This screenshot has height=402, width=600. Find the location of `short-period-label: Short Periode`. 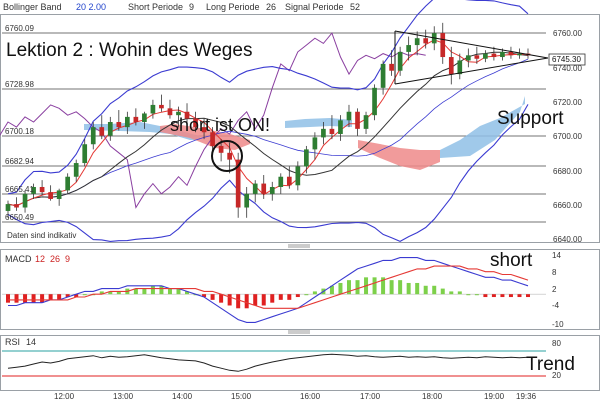

short-period-label: Short Periode is located at coordinates (155, 7).